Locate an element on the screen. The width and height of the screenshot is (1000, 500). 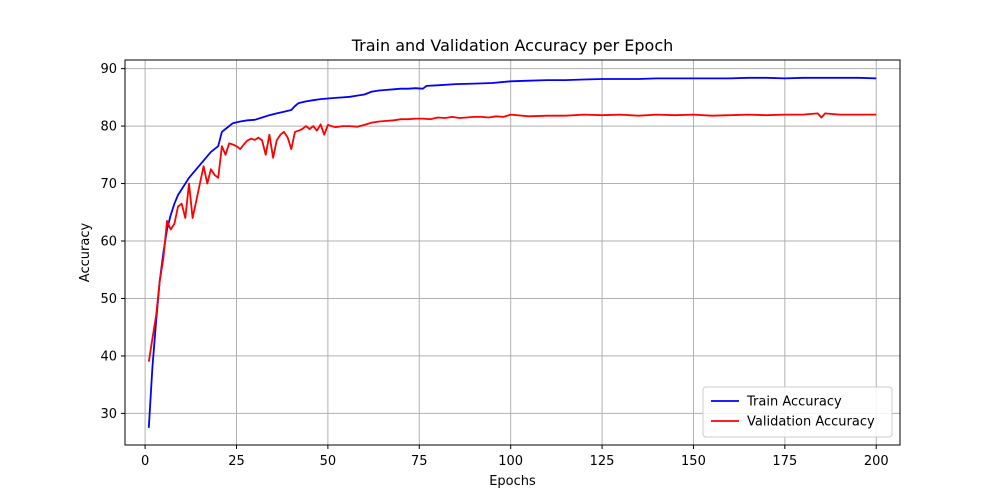
x-axis-ticks: 0 25 50 75 100 125 150 175 200 is located at coordinates (515, 457).